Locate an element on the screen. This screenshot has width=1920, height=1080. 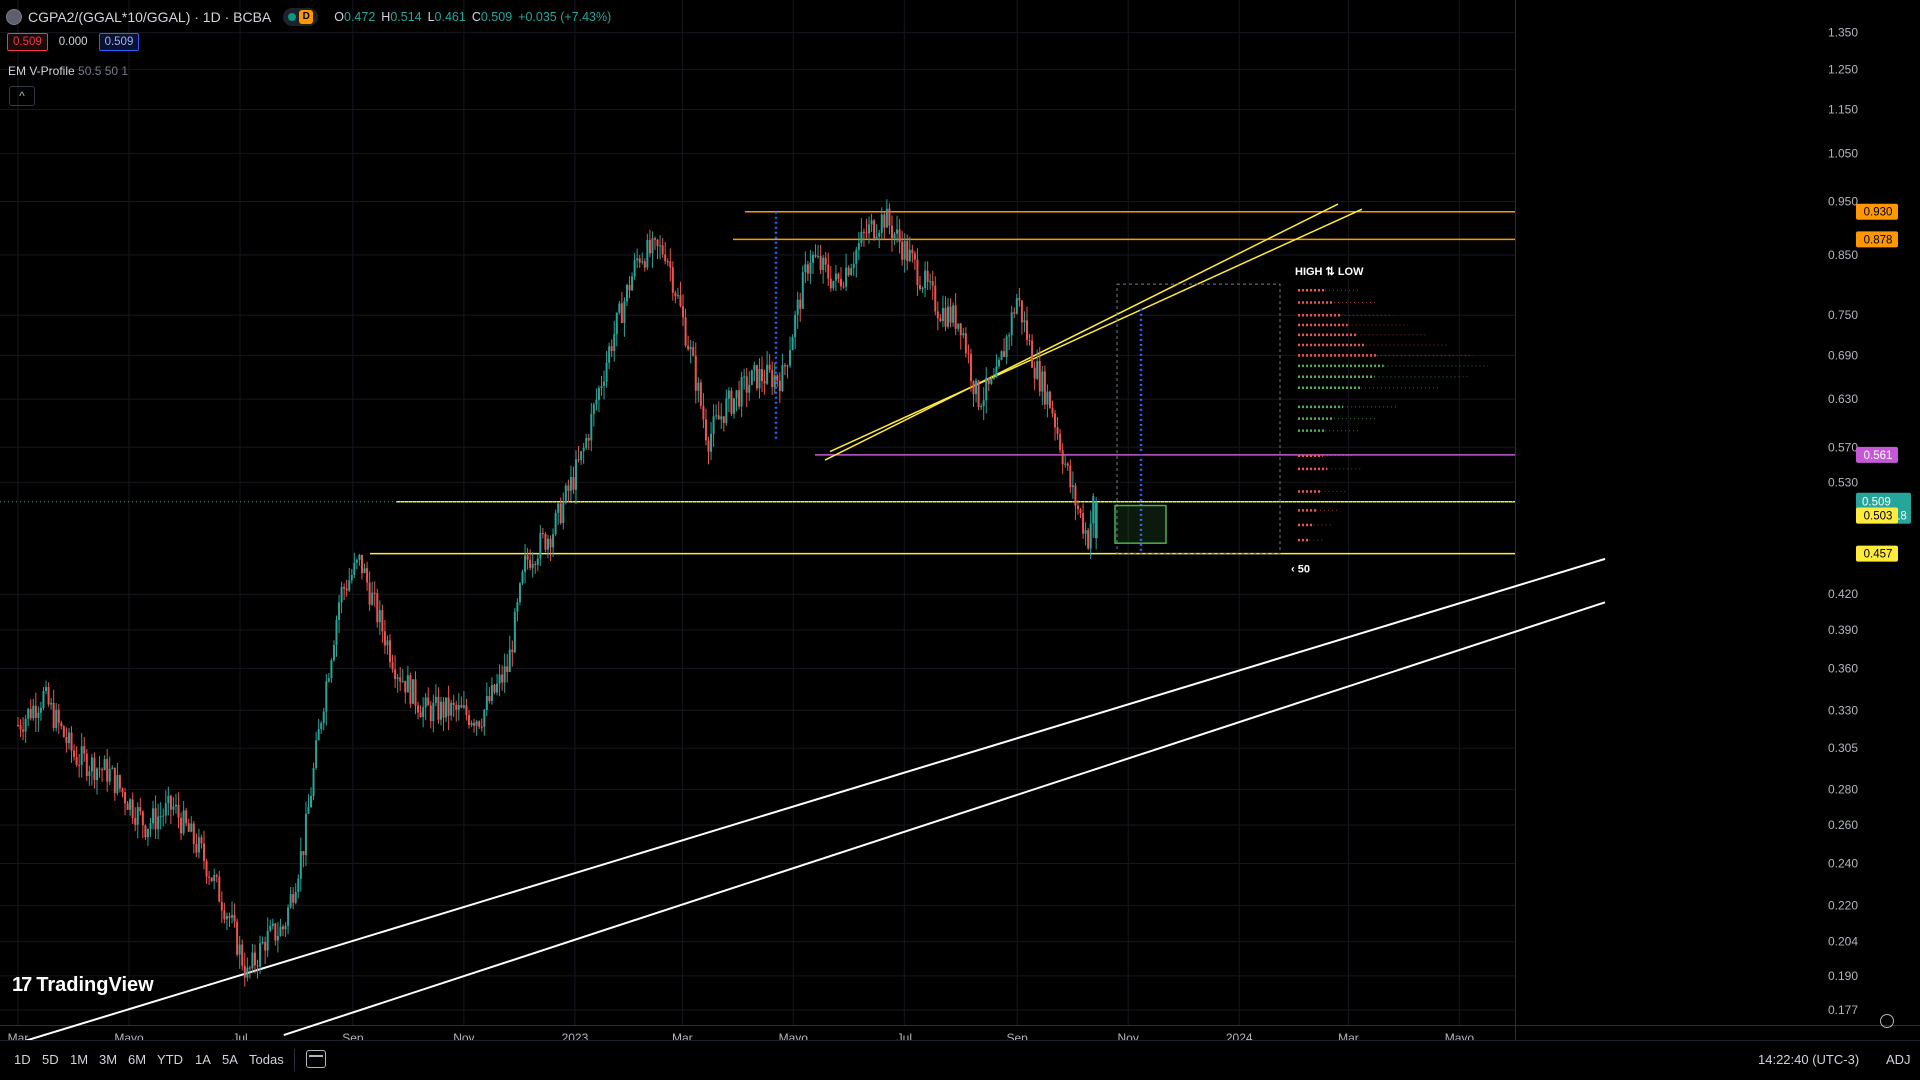
timeframe-1m-button: 1M is located at coordinates (79, 1059).